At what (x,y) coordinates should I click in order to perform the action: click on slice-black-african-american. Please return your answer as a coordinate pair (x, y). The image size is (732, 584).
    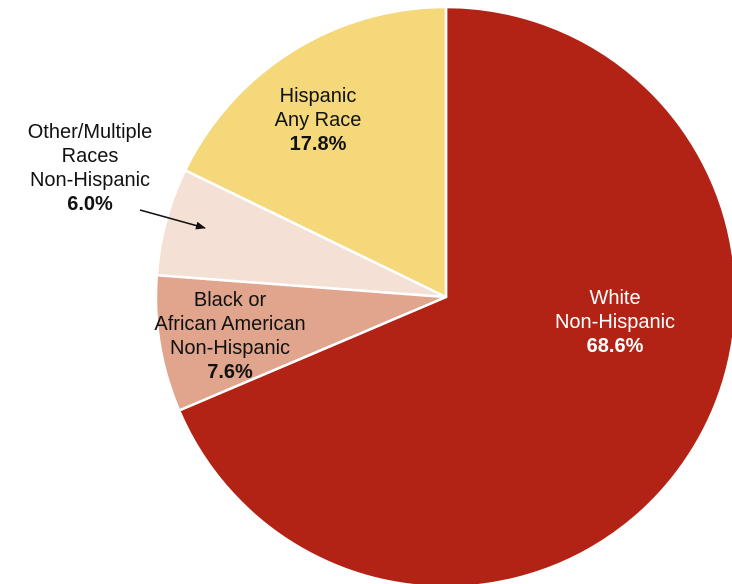
    Looking at the image, I should click on (301, 342).